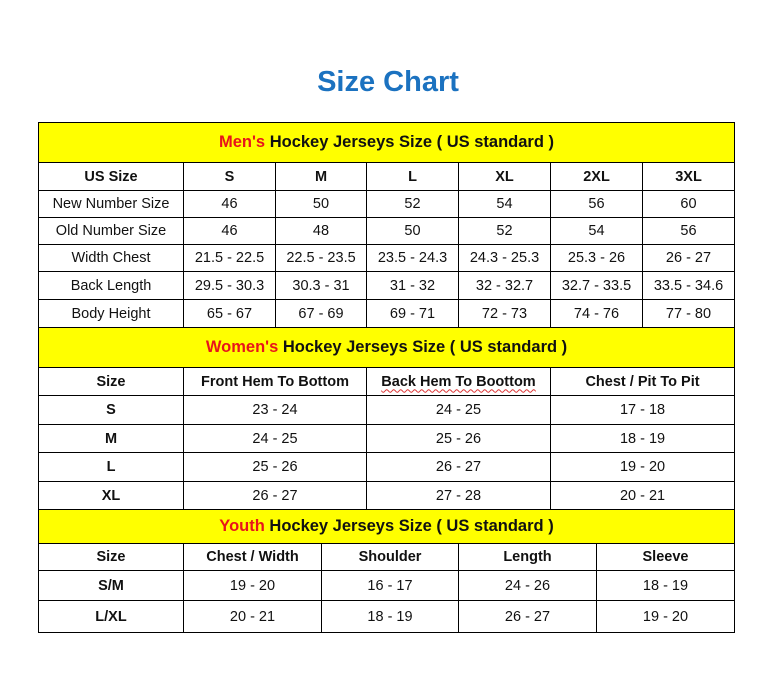 This screenshot has height=692, width=776. I want to click on youth-banner-accent: Youth, so click(242, 526).